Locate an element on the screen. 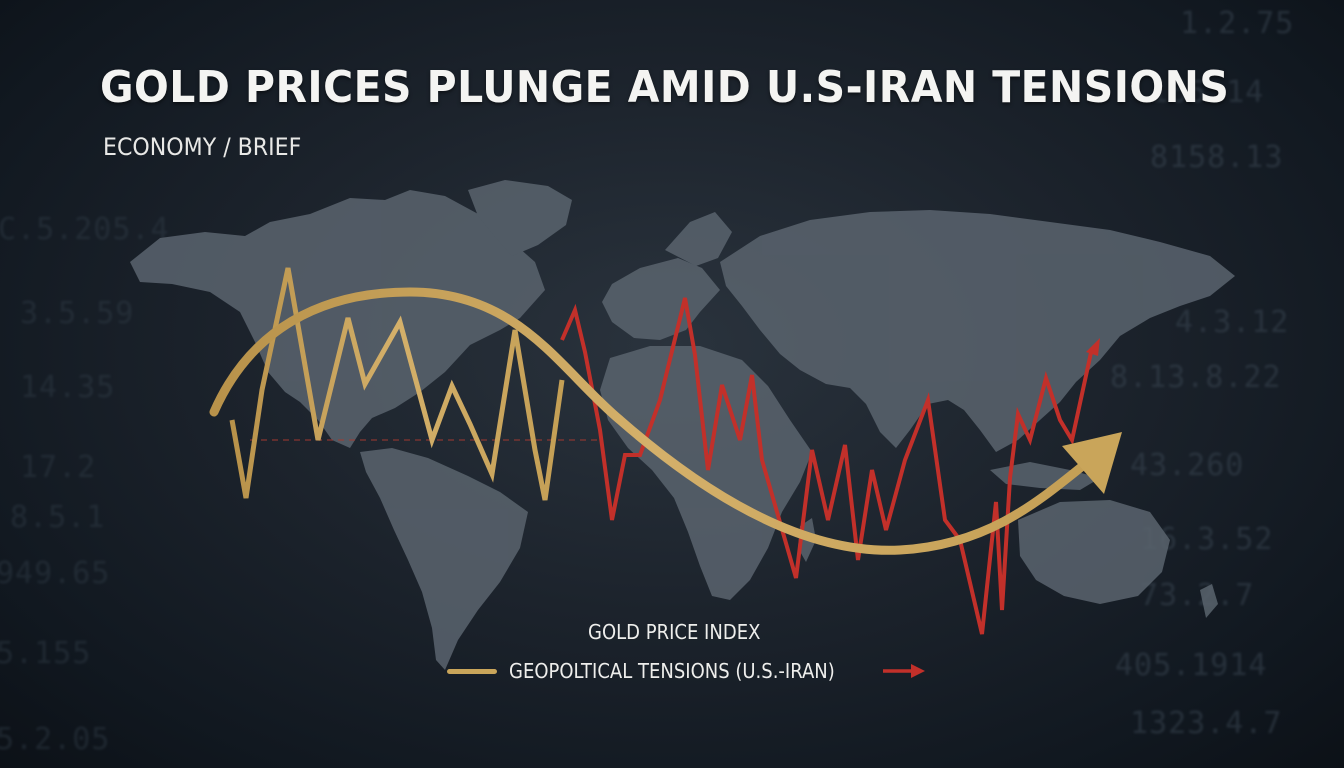  asia-shape is located at coordinates (977, 331).